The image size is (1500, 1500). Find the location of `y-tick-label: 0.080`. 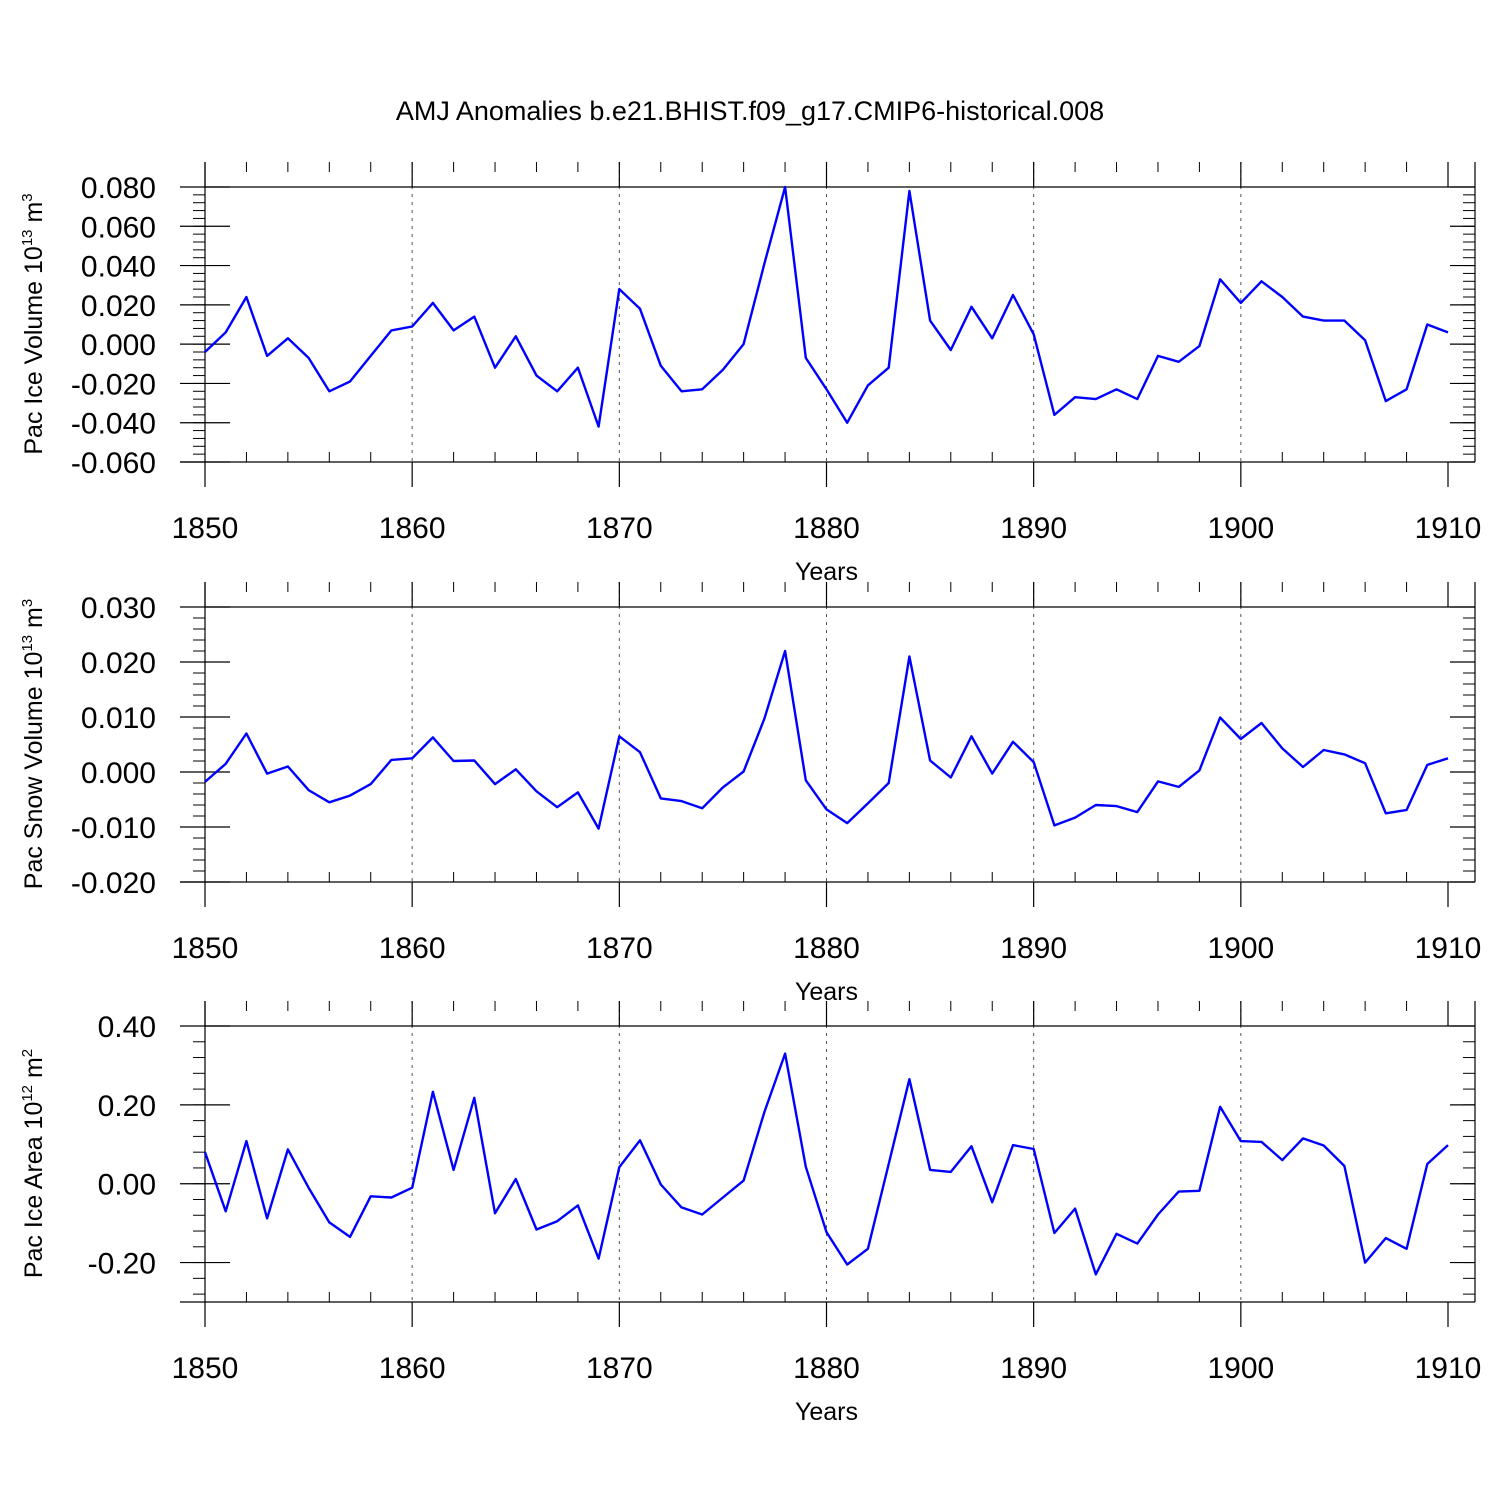

y-tick-label: 0.080 is located at coordinates (118, 188).